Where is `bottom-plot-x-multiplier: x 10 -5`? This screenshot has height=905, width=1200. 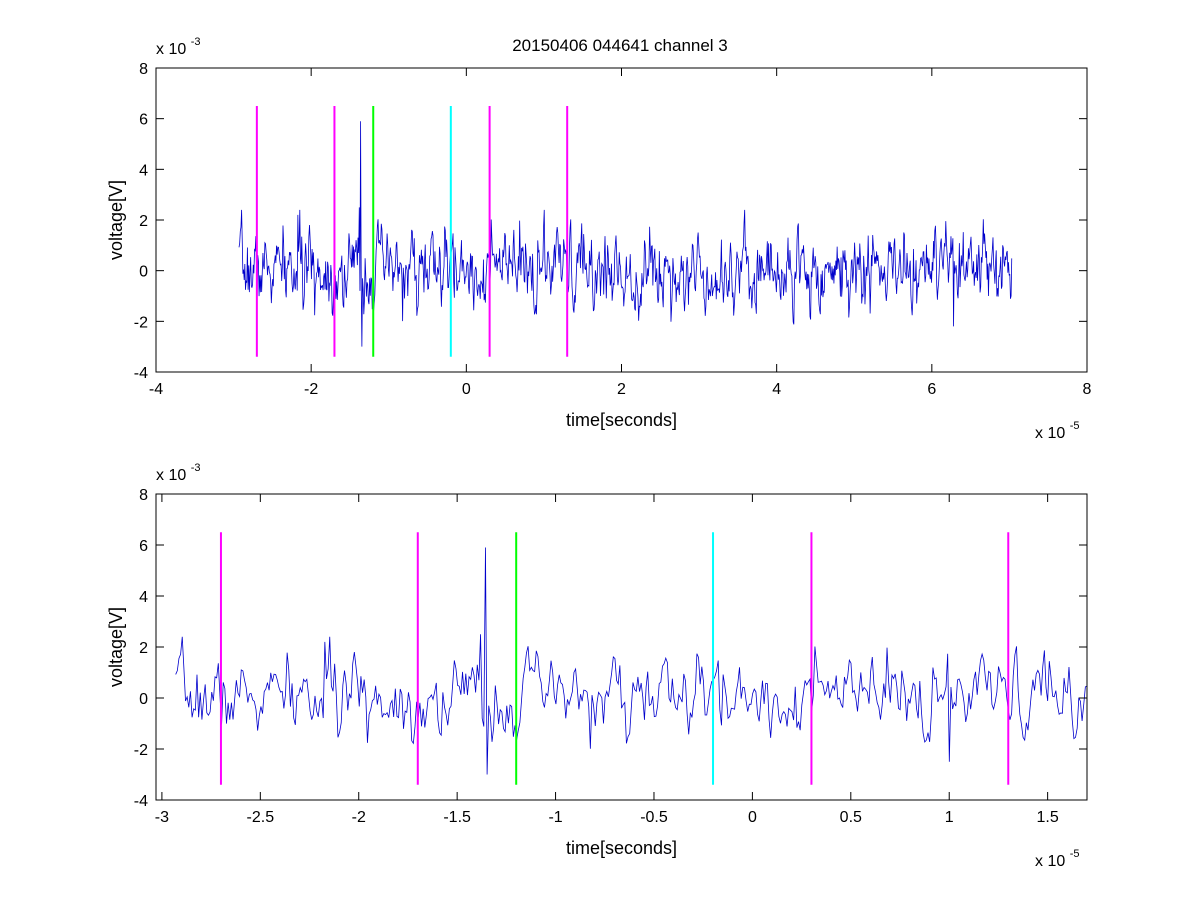 bottom-plot-x-multiplier: x 10 -5 is located at coordinates (1057, 859).